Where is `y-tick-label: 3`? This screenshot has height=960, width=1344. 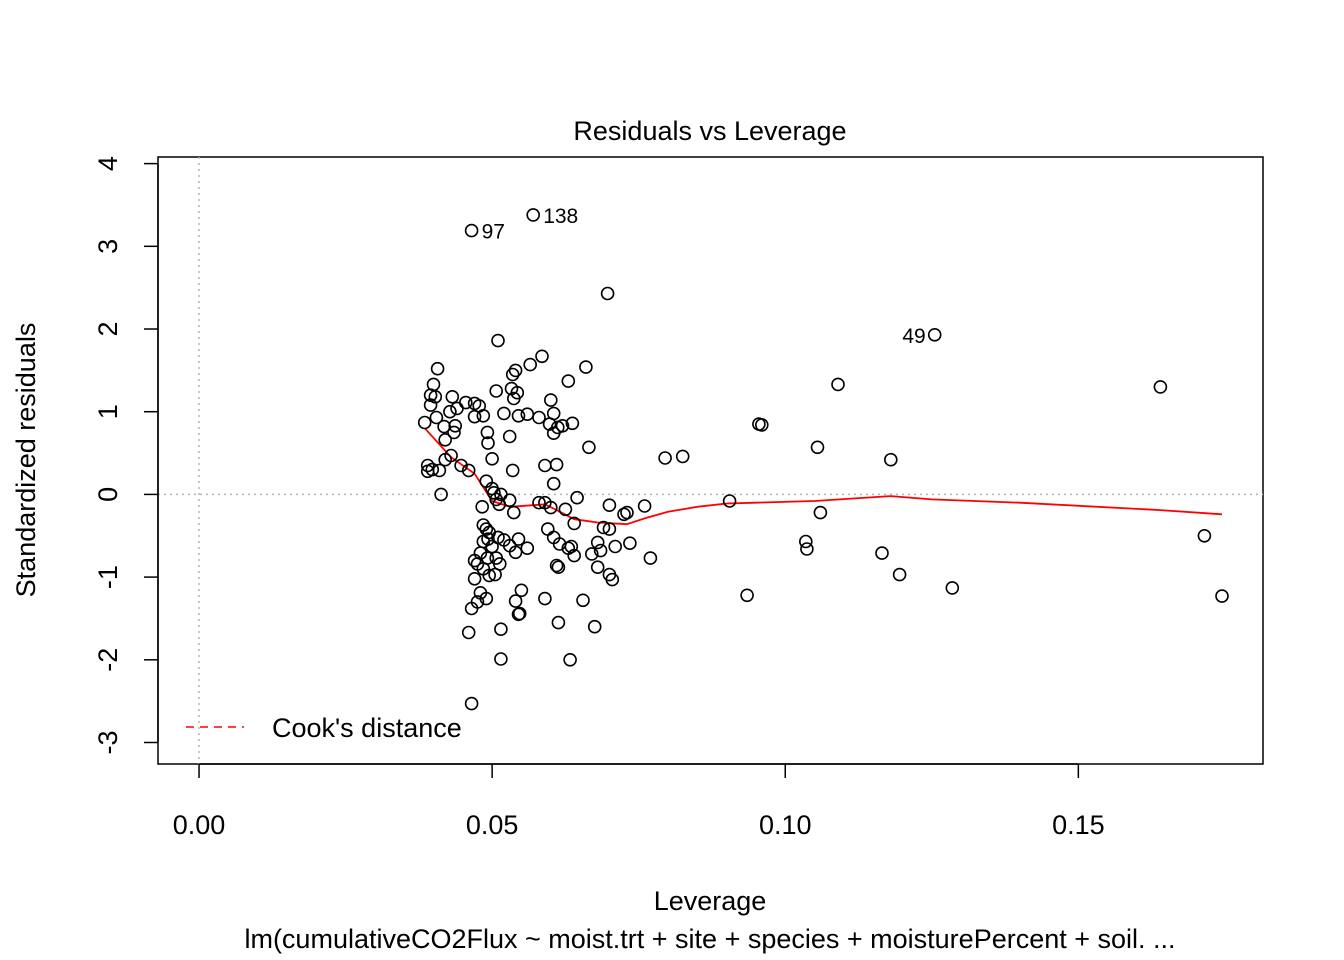
y-tick-label: 3 is located at coordinates (108, 246).